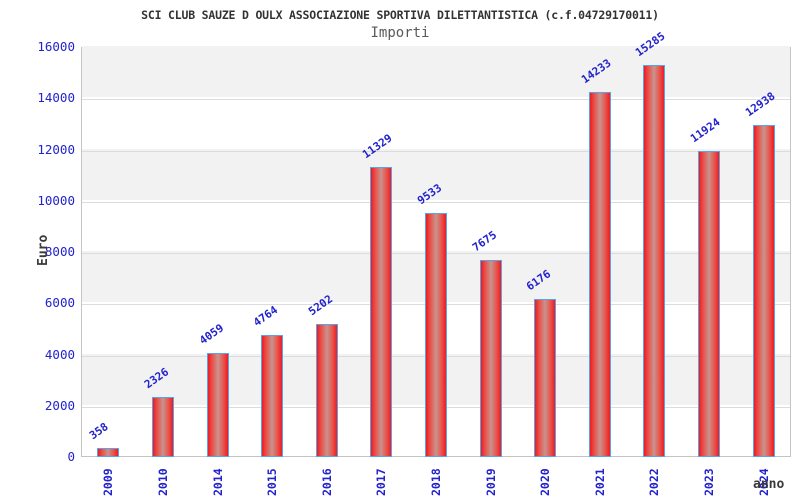 This screenshot has width=800, height=500. What do you see at coordinates (545, 482) in the screenshot?
I see `x-tick-label: 2020` at bounding box center [545, 482].